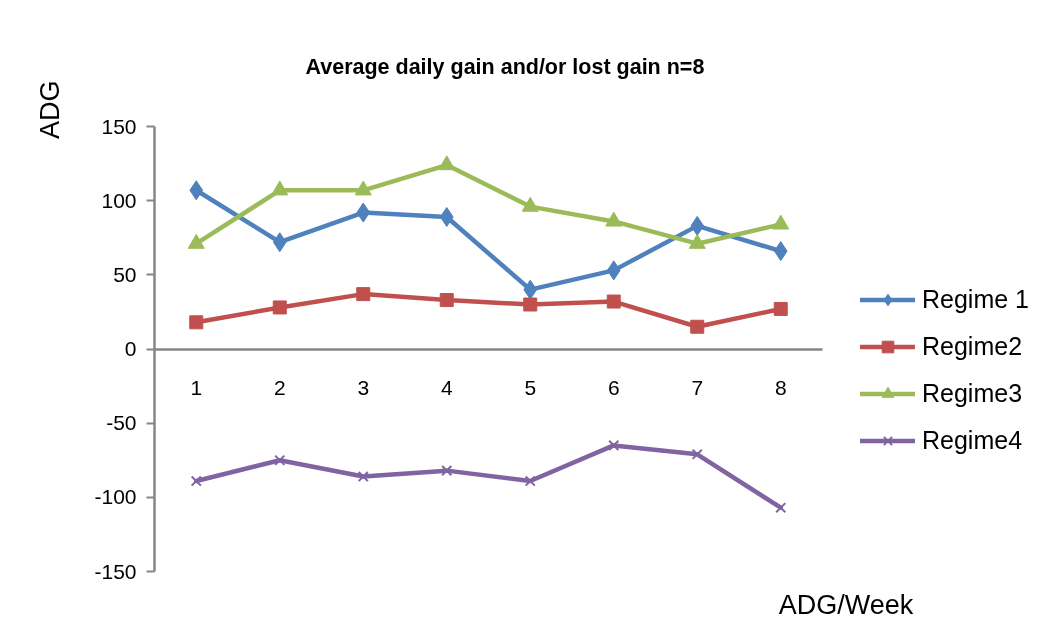 Image resolution: width=1060 pixels, height=637 pixels. What do you see at coordinates (446, 387) in the screenshot?
I see `x-tick-label: 4` at bounding box center [446, 387].